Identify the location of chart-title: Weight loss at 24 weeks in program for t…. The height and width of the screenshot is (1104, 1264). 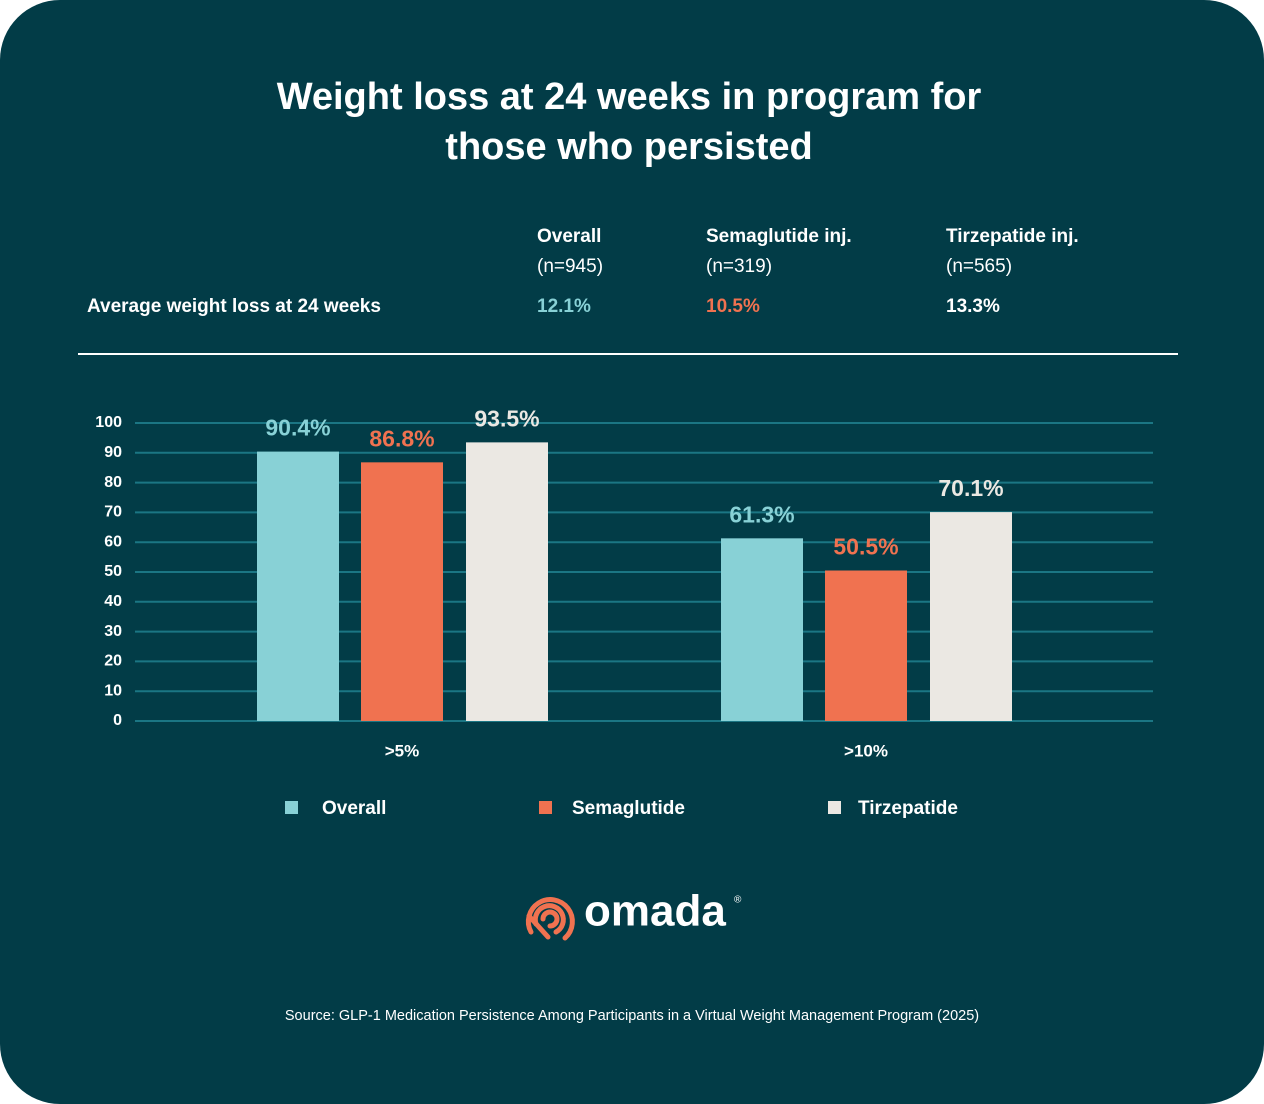
(629, 122).